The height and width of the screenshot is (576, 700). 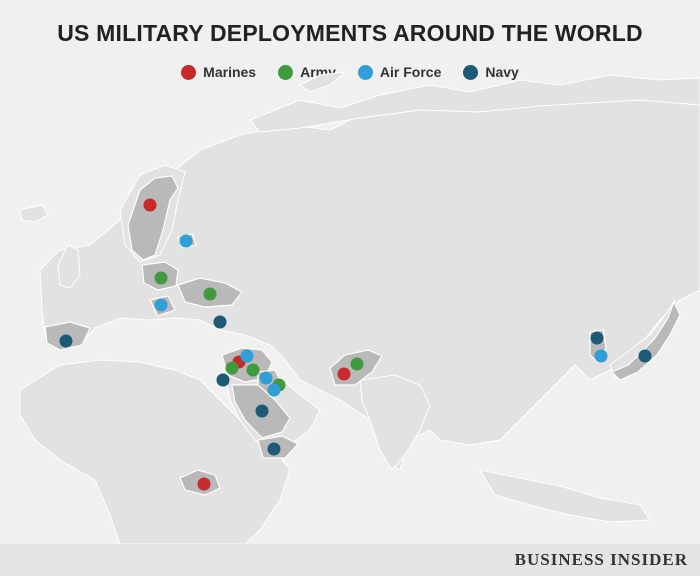 What do you see at coordinates (350, 72) in the screenshot?
I see `legend: Marines Army Air Force Navy` at bounding box center [350, 72].